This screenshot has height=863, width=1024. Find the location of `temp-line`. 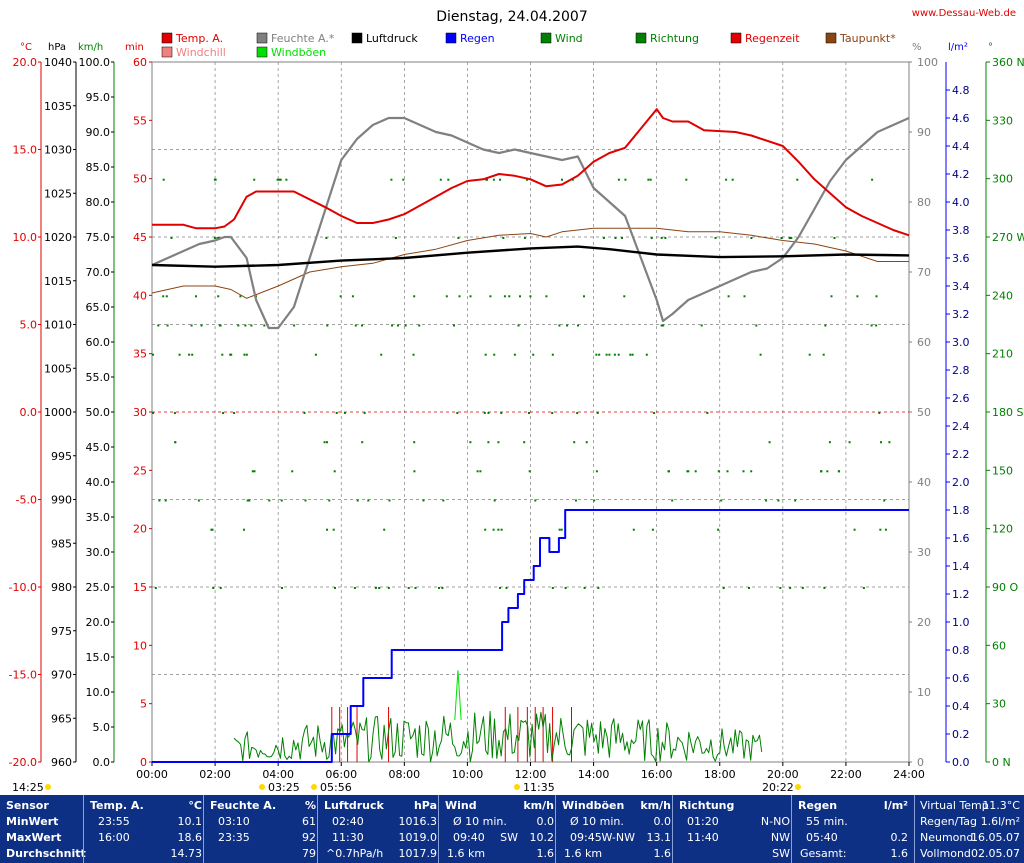

temp-line is located at coordinates (531, 172).